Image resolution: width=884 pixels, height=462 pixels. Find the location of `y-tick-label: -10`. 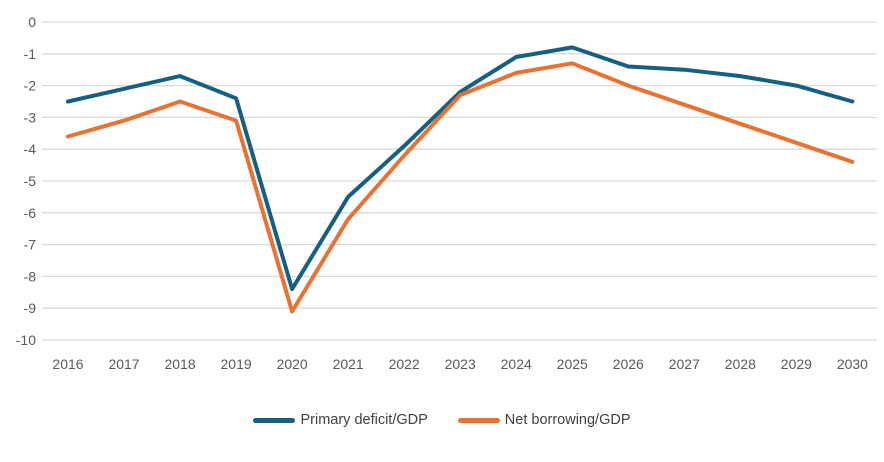

y-tick-label: -10 is located at coordinates (26, 340).